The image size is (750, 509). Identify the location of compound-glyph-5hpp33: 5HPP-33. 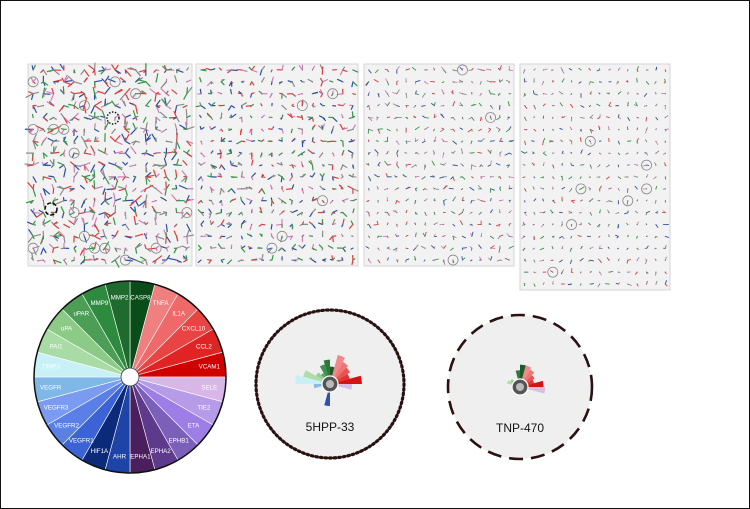
(330, 384).